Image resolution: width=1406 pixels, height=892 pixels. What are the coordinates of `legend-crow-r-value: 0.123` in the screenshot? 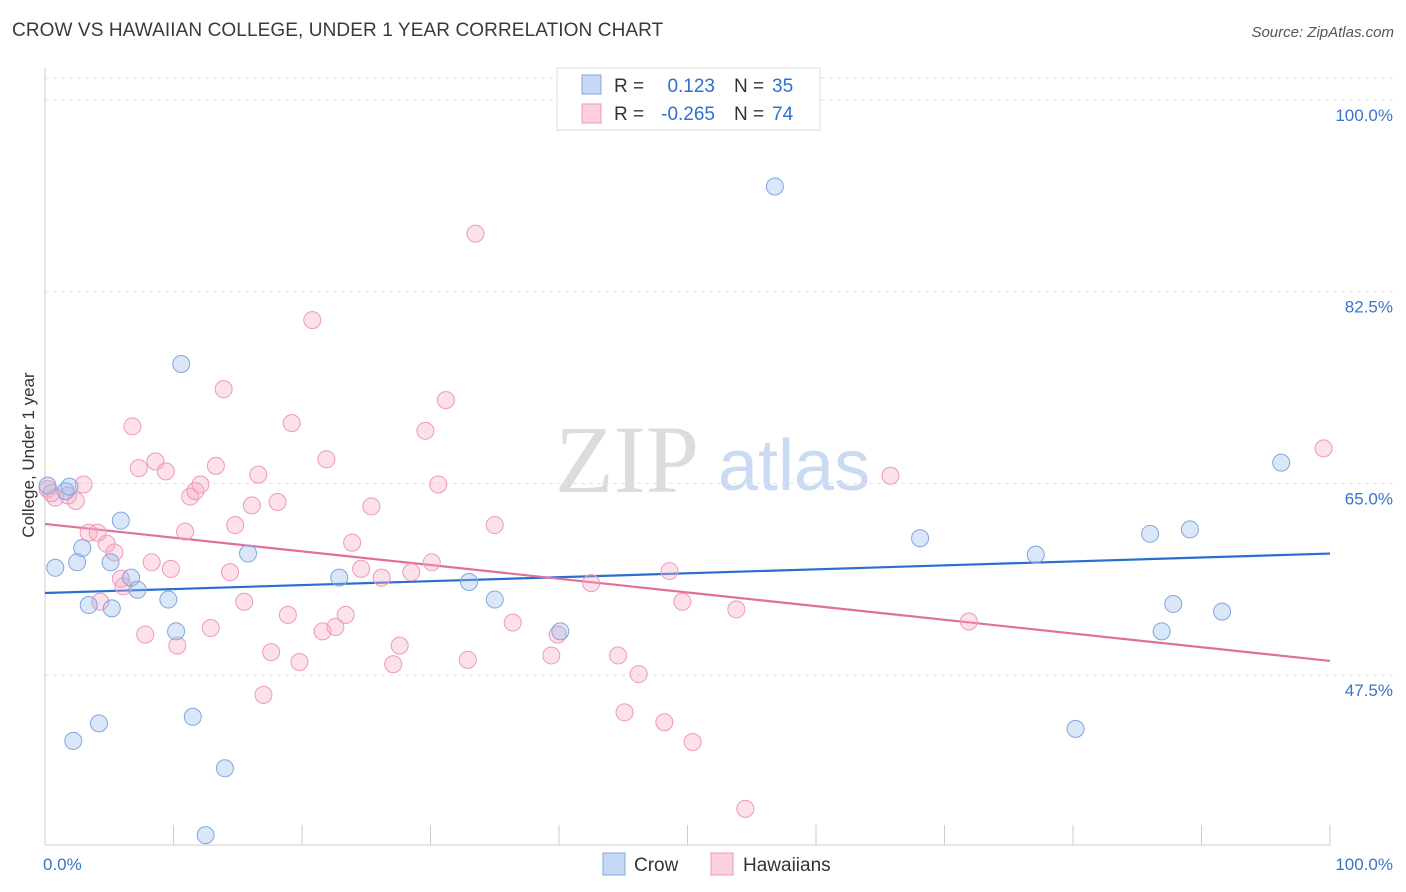 It's located at (691, 86).